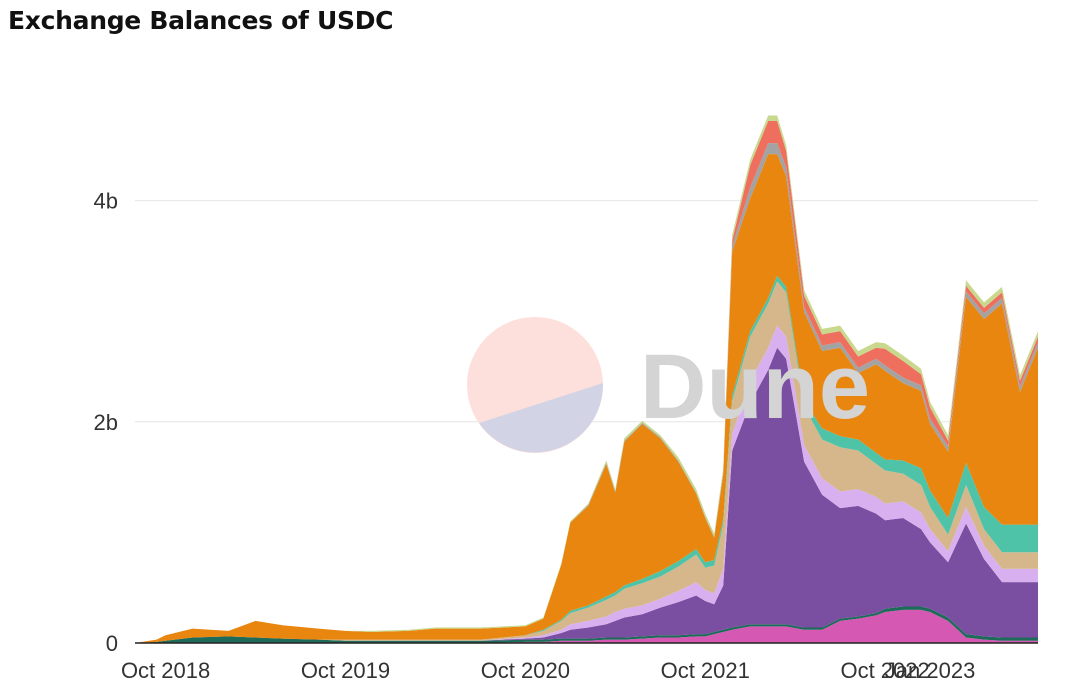 This screenshot has height=696, width=1084. I want to click on x-tick-label: Oct 2020, so click(525, 670).